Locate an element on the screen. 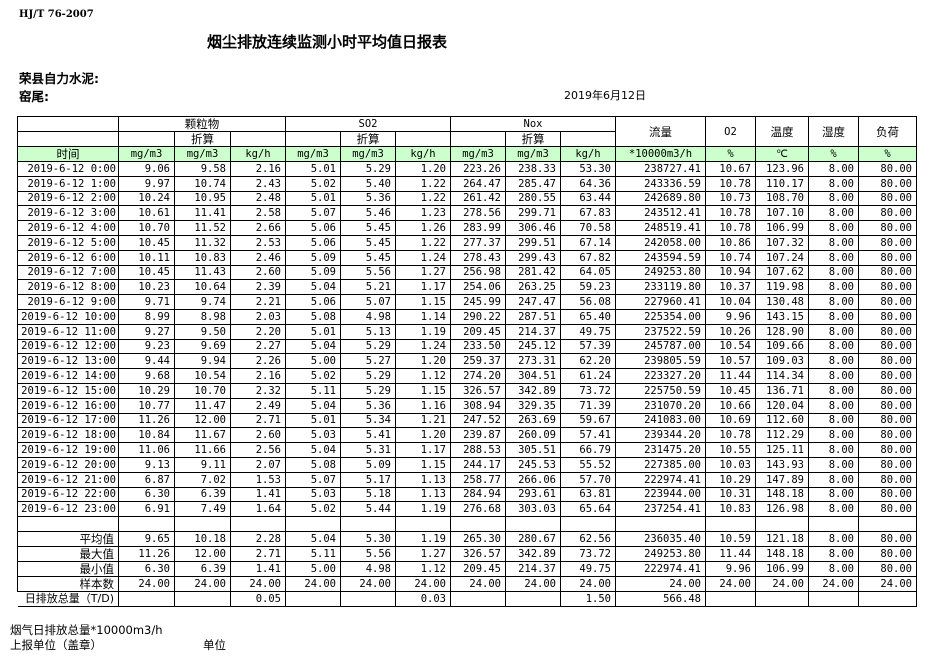 This screenshot has height=656, width=934. value-cell: 106.99 is located at coordinates (782, 569).